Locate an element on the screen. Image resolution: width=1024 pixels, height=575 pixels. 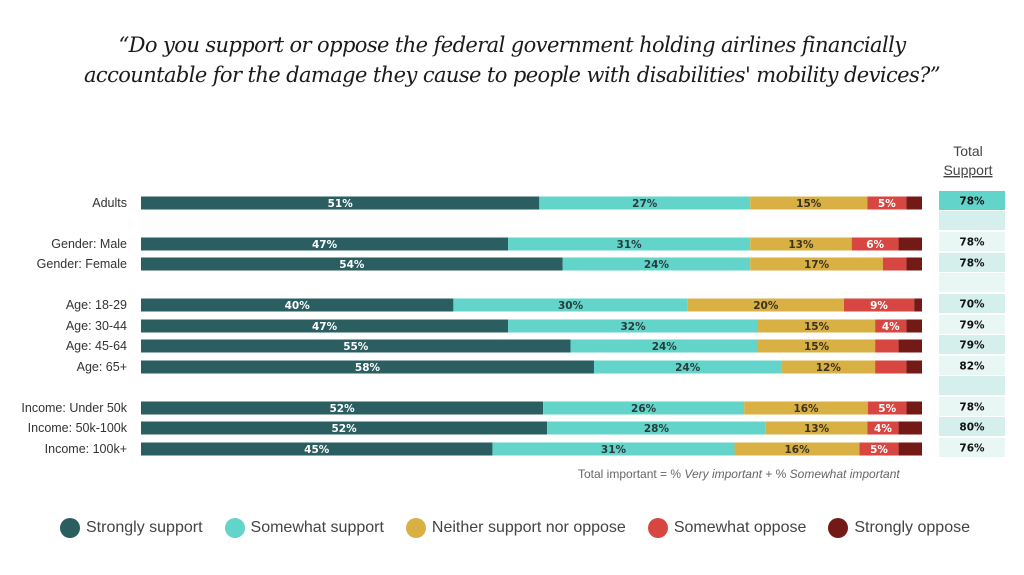
bar-segment-label: 12% is located at coordinates (829, 368).